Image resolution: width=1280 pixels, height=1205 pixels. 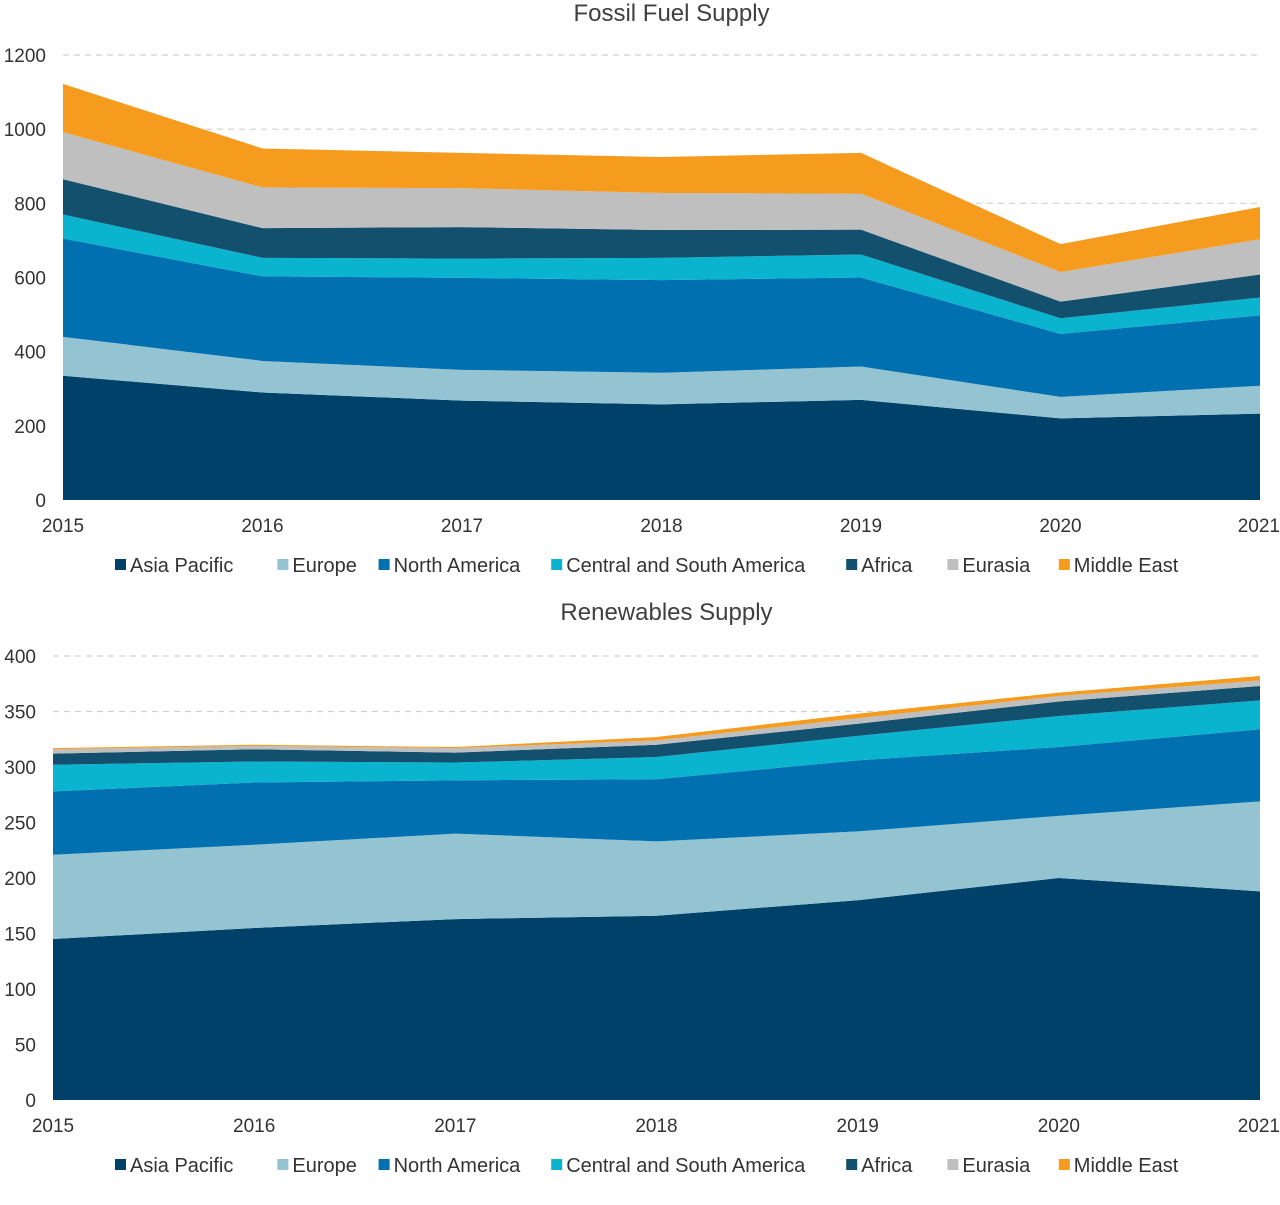 I want to click on y-tick-label: 250, so click(x=20, y=824).